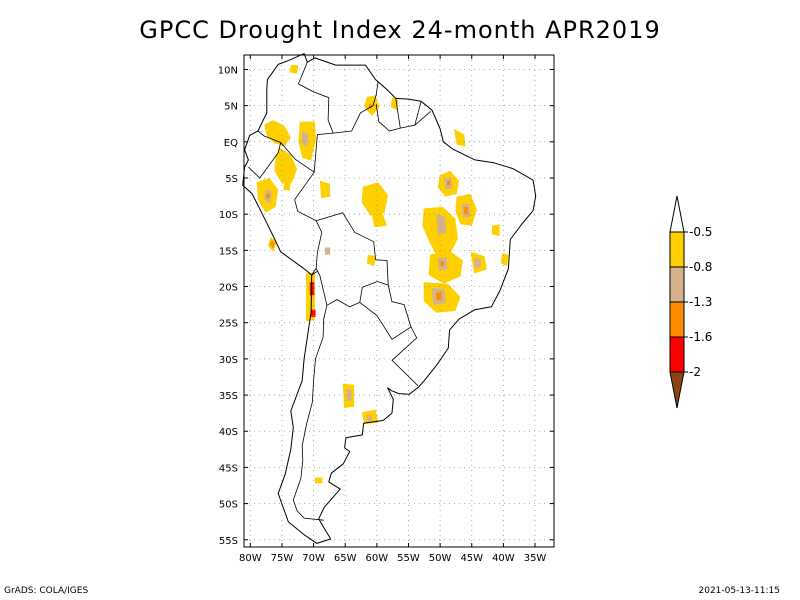 This screenshot has height=600, width=800. Describe the element at coordinates (739, 591) in the screenshot. I see `footer-timestamp: 2021-05-13-11:15` at that location.